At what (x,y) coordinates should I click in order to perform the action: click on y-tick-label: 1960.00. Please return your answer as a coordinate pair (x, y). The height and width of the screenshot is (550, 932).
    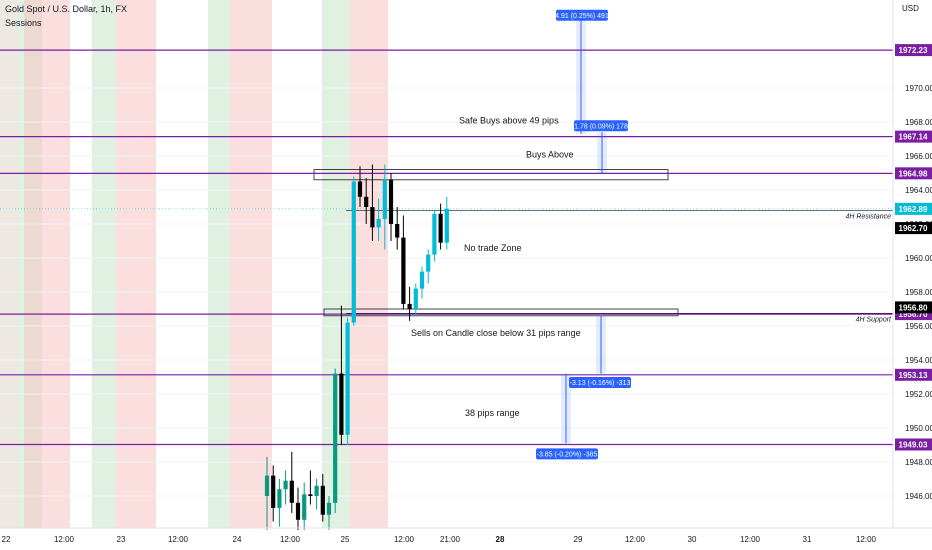
    Looking at the image, I should click on (918, 258).